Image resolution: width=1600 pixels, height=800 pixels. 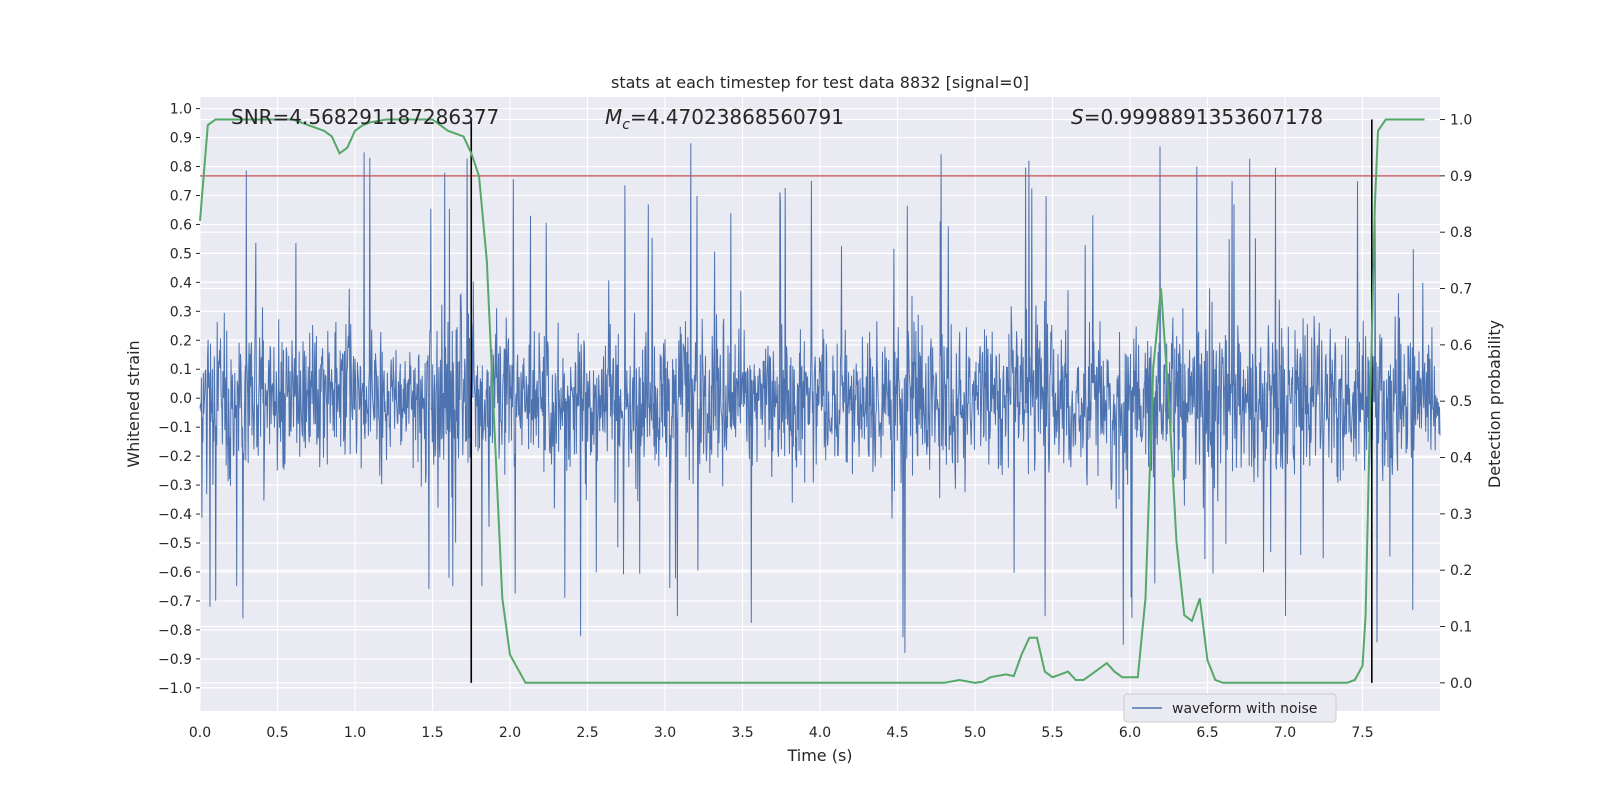 I want to click on left-y-tick-label-4: 0.6, so click(x=181, y=225).